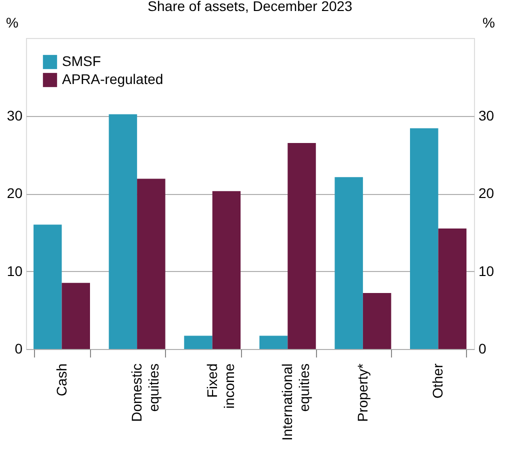 This screenshot has width=505, height=451. What do you see at coordinates (14, 115) in the screenshot?
I see `y-tick-label: 30` at bounding box center [14, 115].